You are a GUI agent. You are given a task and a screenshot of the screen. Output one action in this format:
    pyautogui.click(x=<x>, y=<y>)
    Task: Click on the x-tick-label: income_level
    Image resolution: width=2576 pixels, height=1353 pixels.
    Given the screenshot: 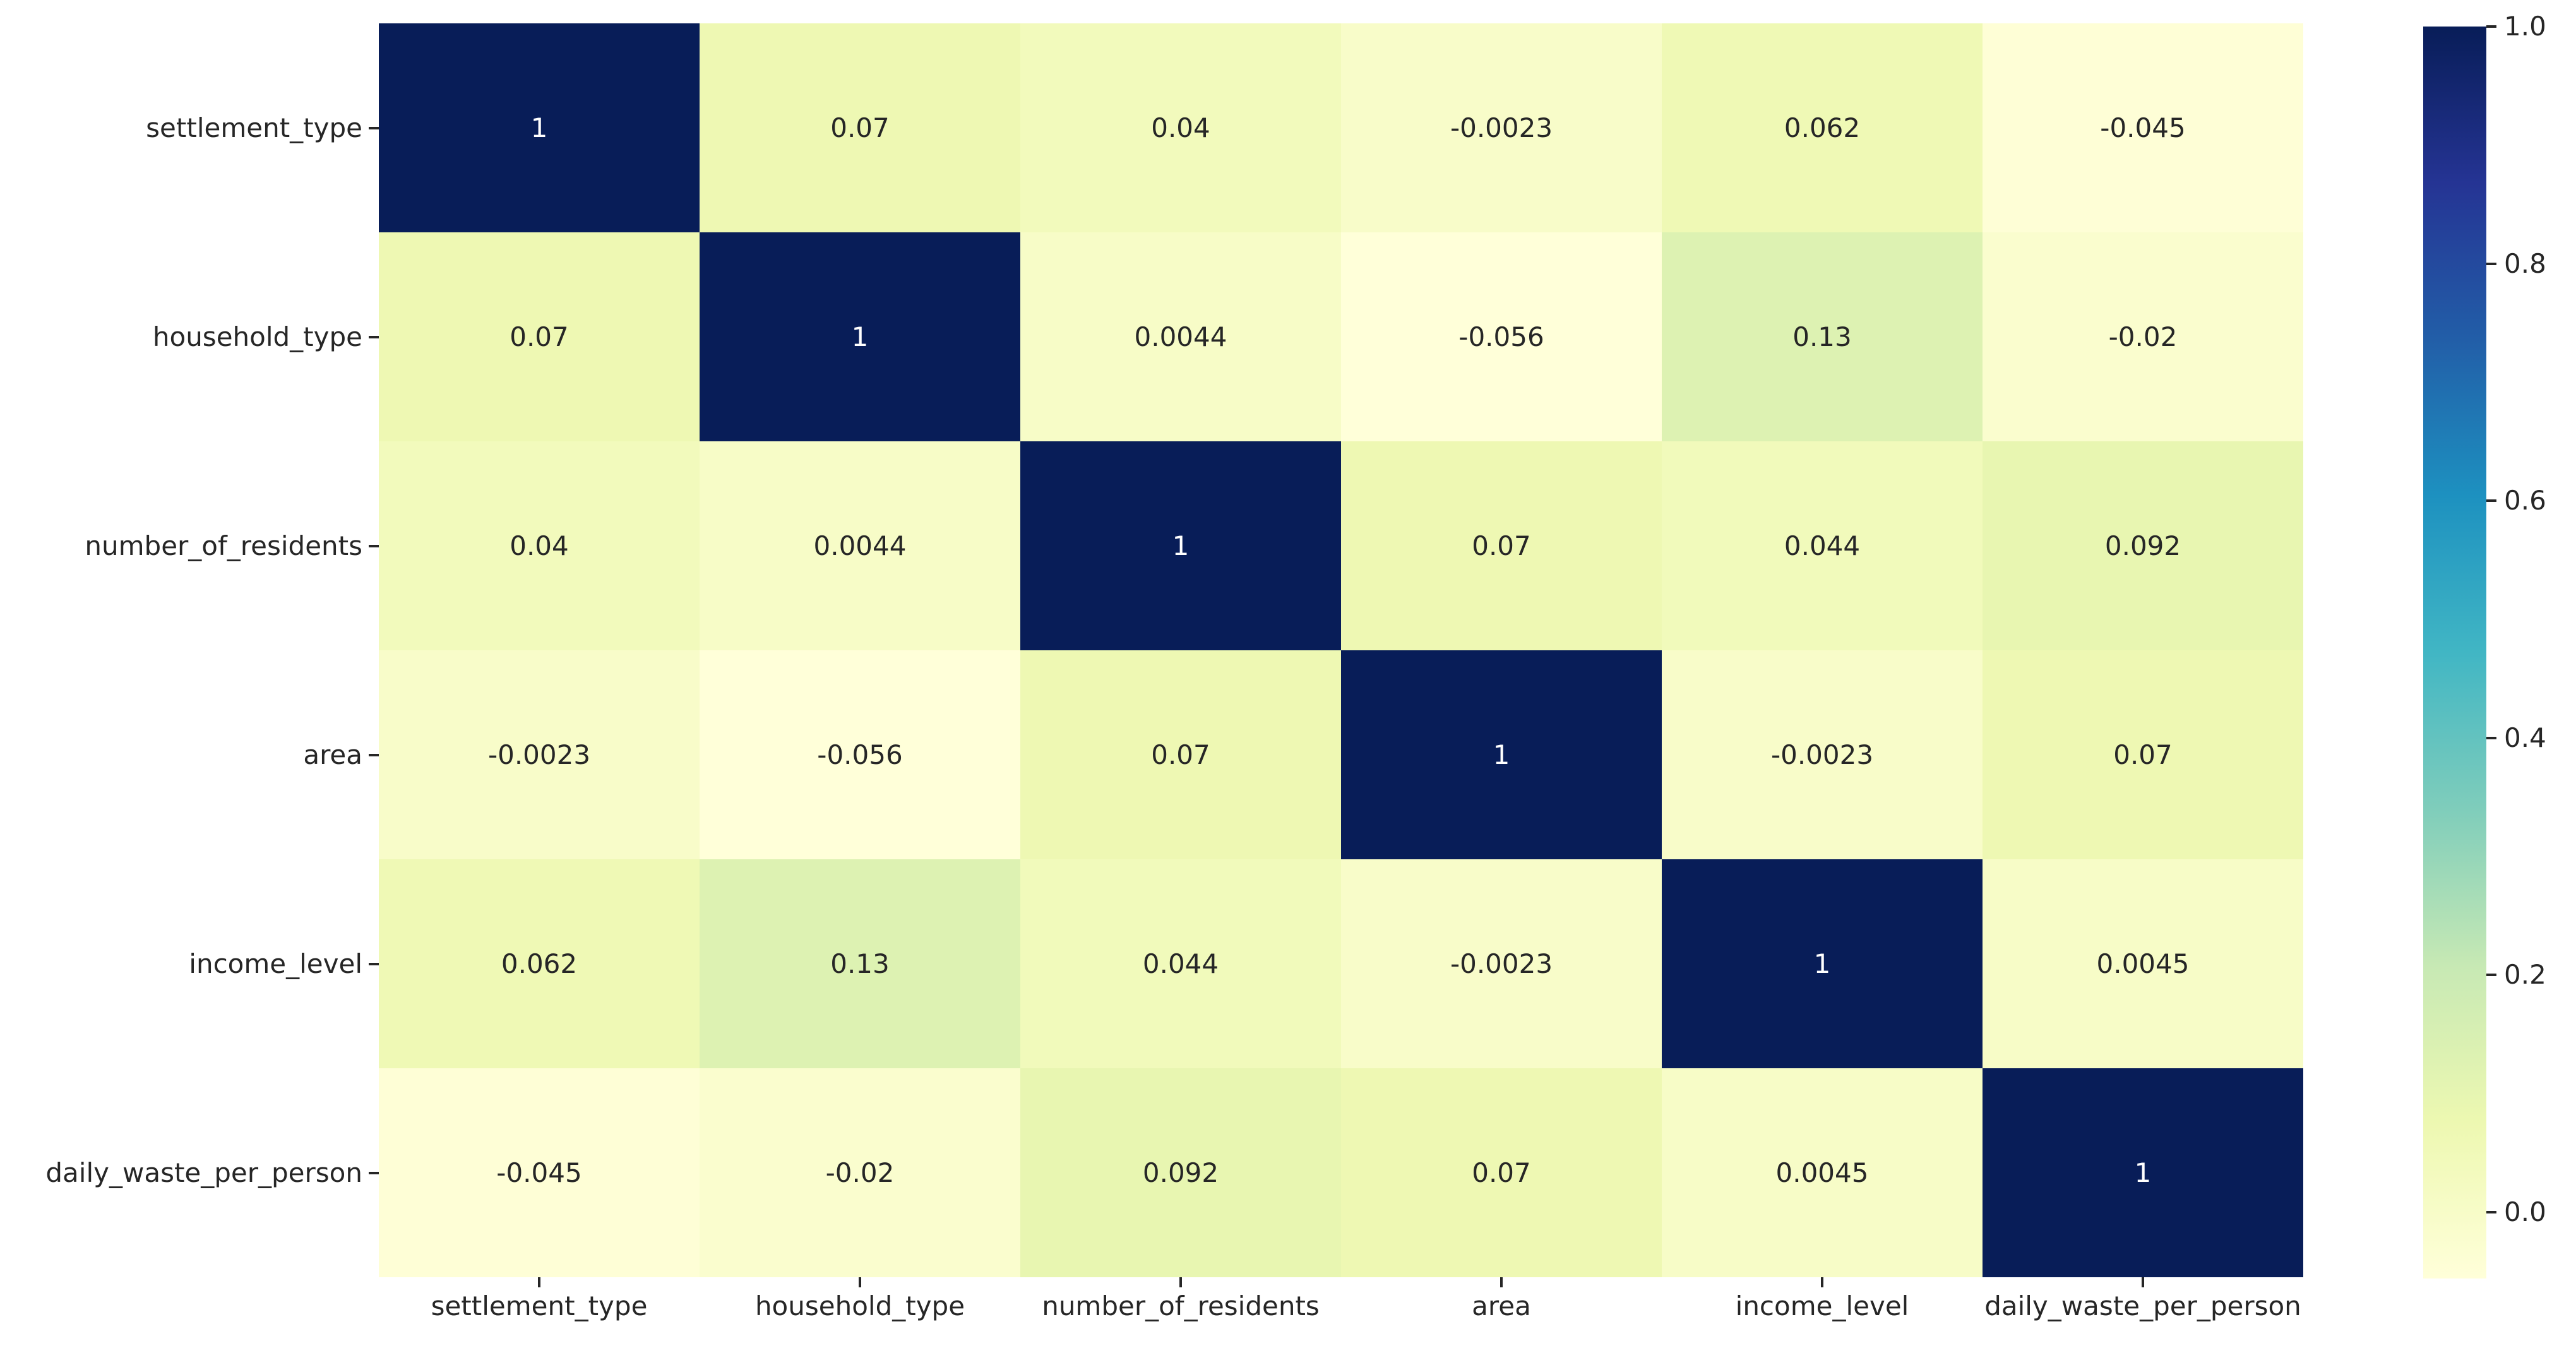 What is the action you would take?
    pyautogui.click(x=1822, y=1306)
    